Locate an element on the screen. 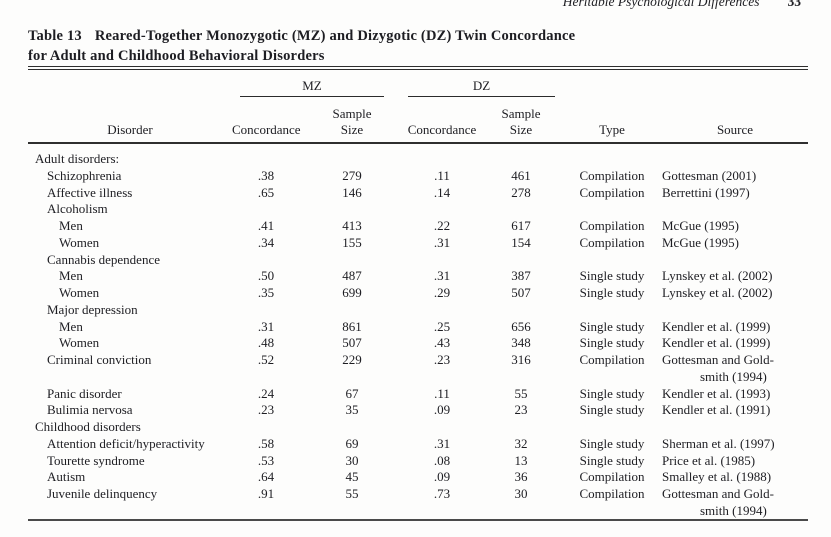  mz-concordance-cell: .31 is located at coordinates (266, 326).